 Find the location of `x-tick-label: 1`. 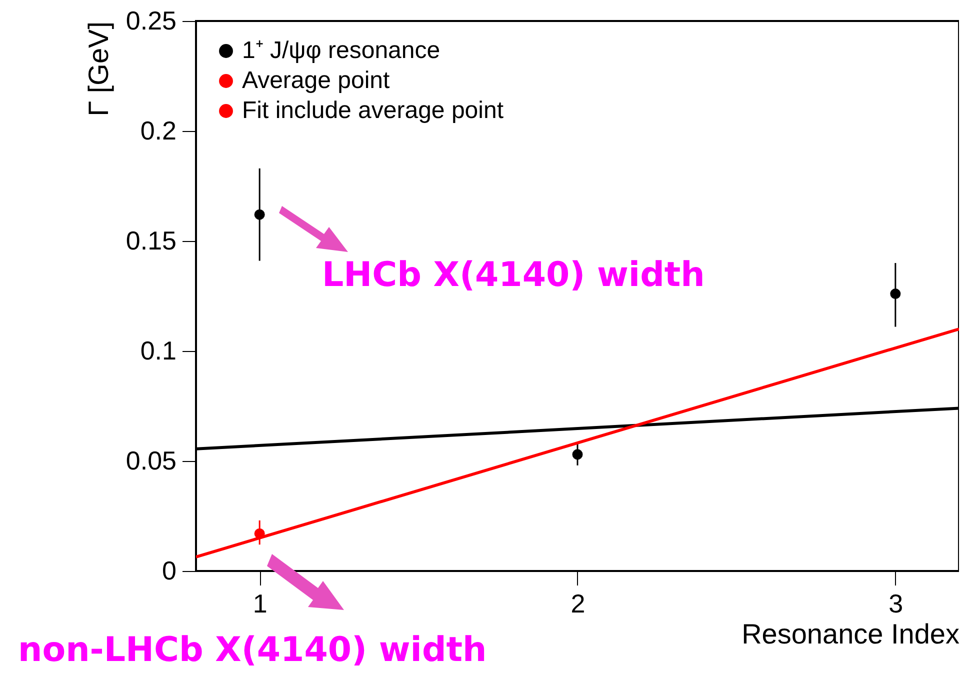

x-tick-label: 1 is located at coordinates (260, 603).